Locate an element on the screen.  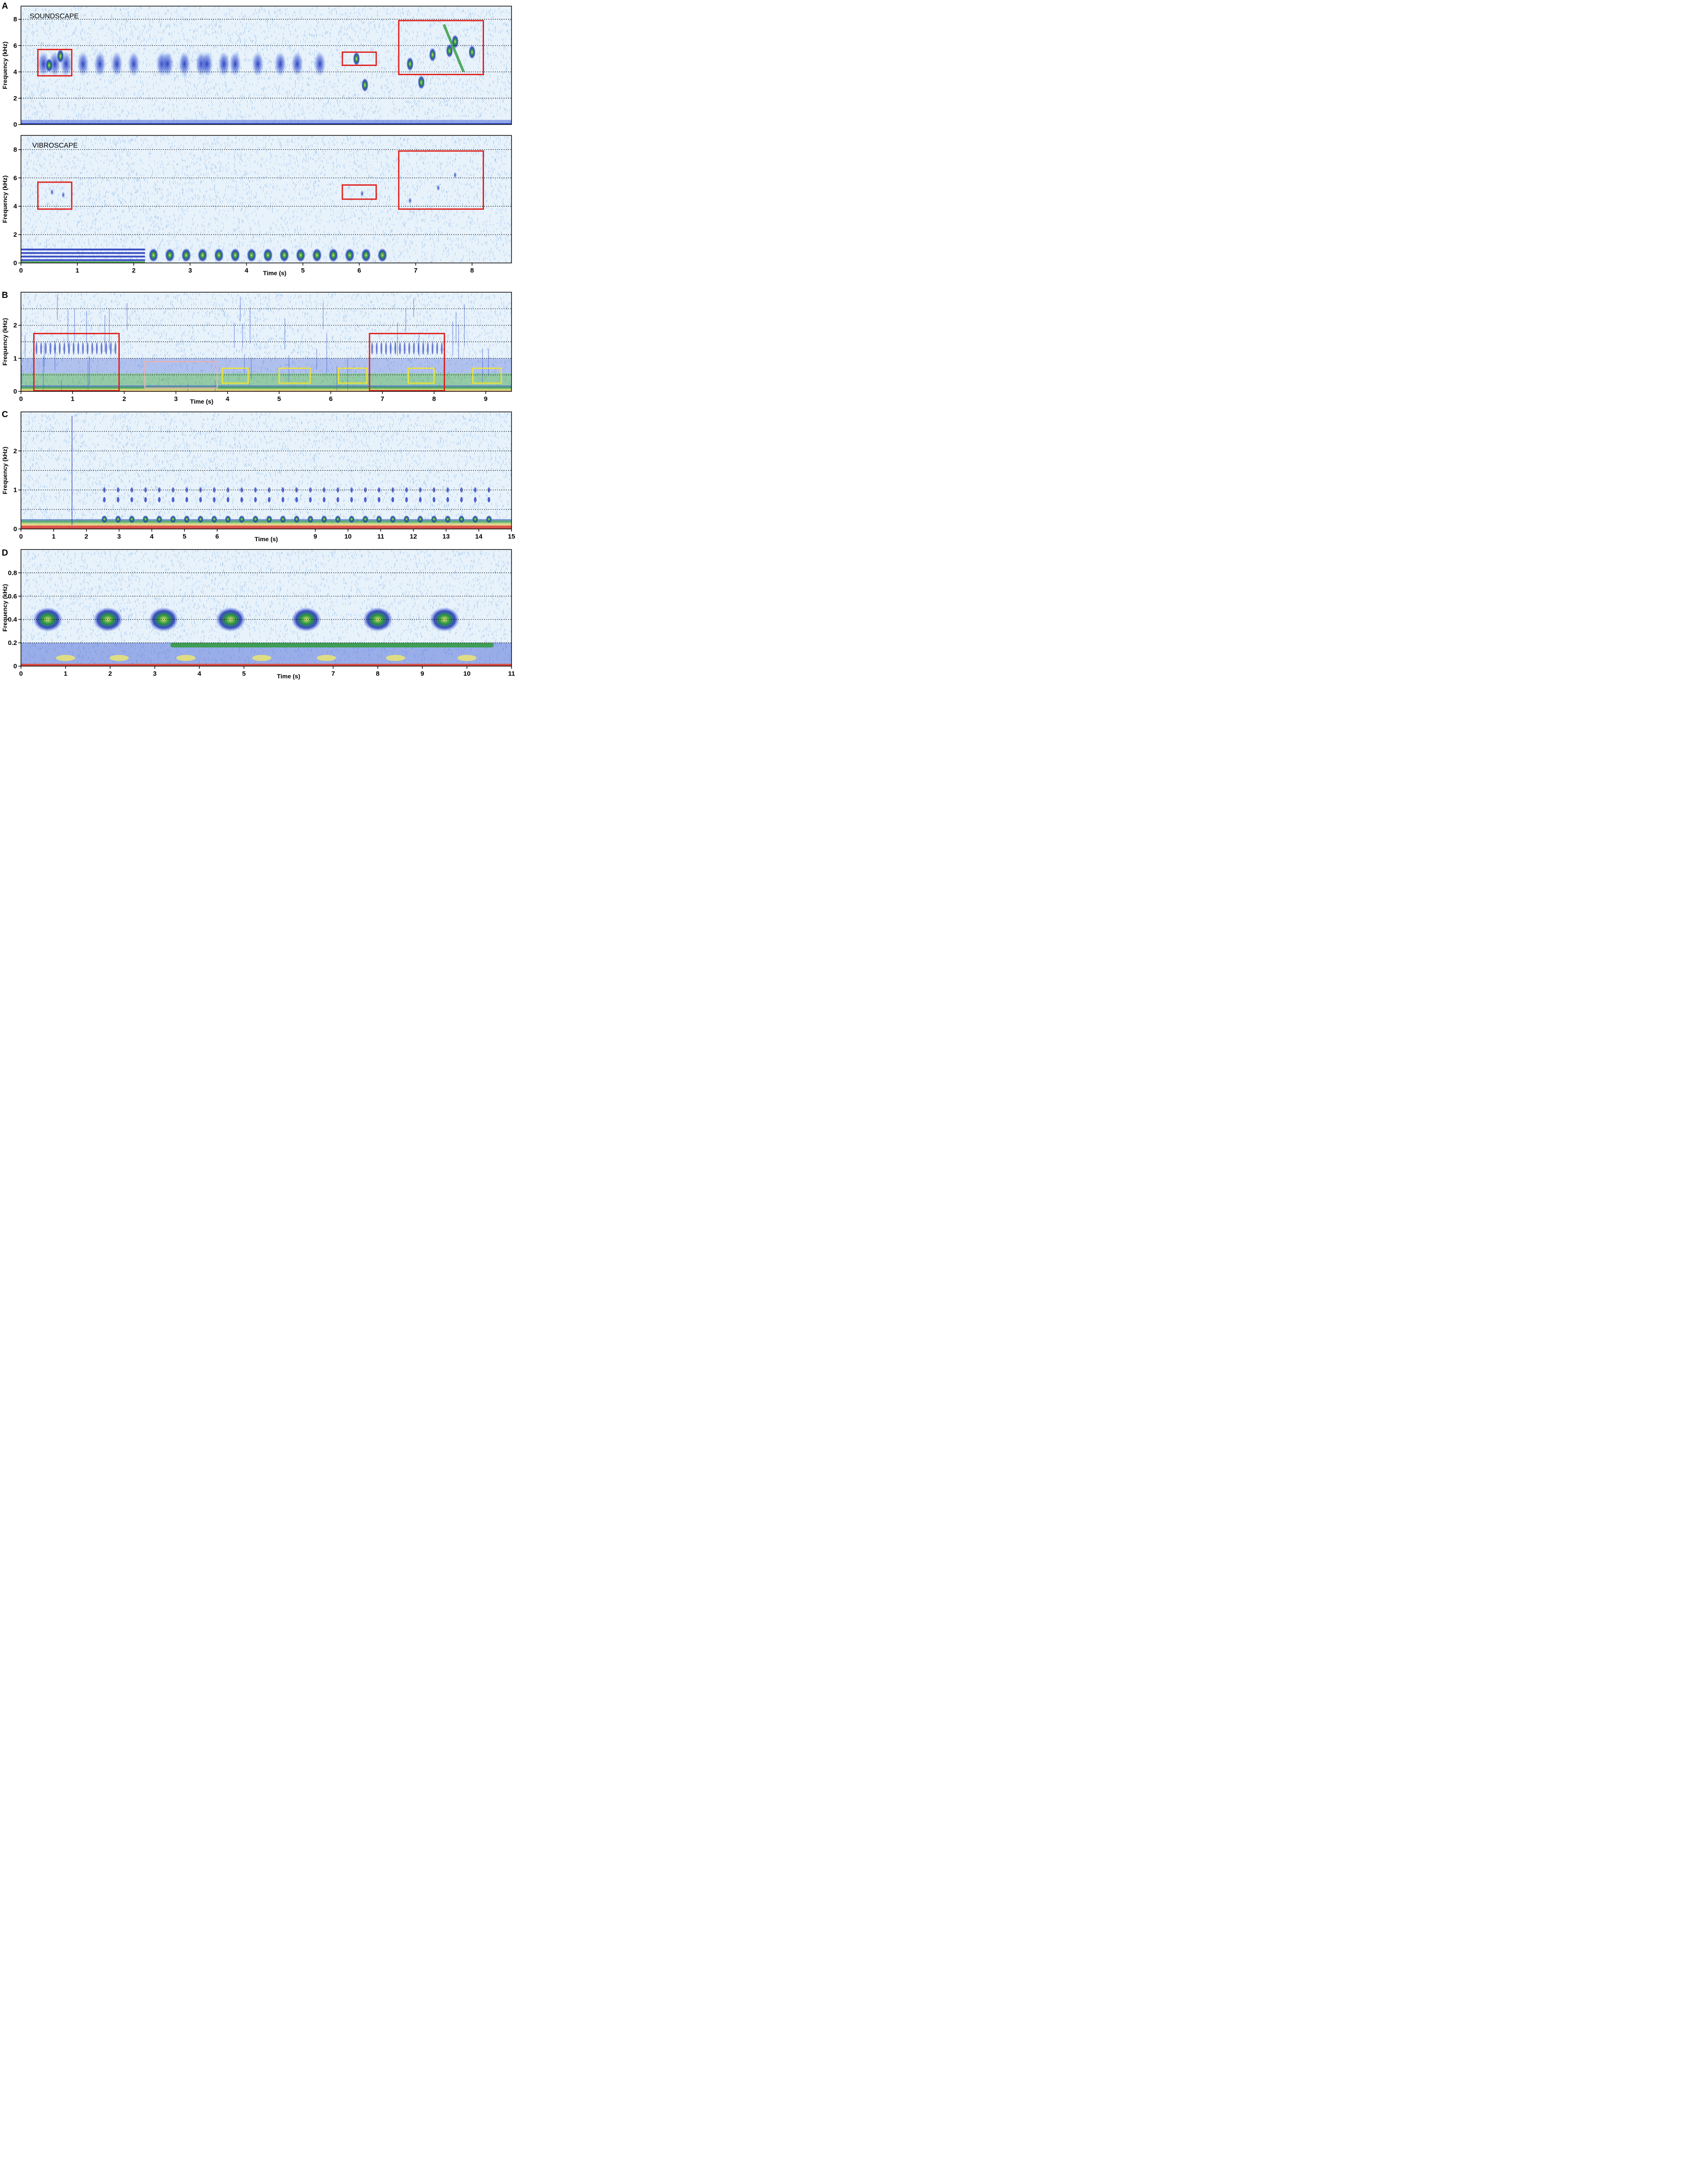
x-tick-label: 12 is located at coordinates (413, 536).